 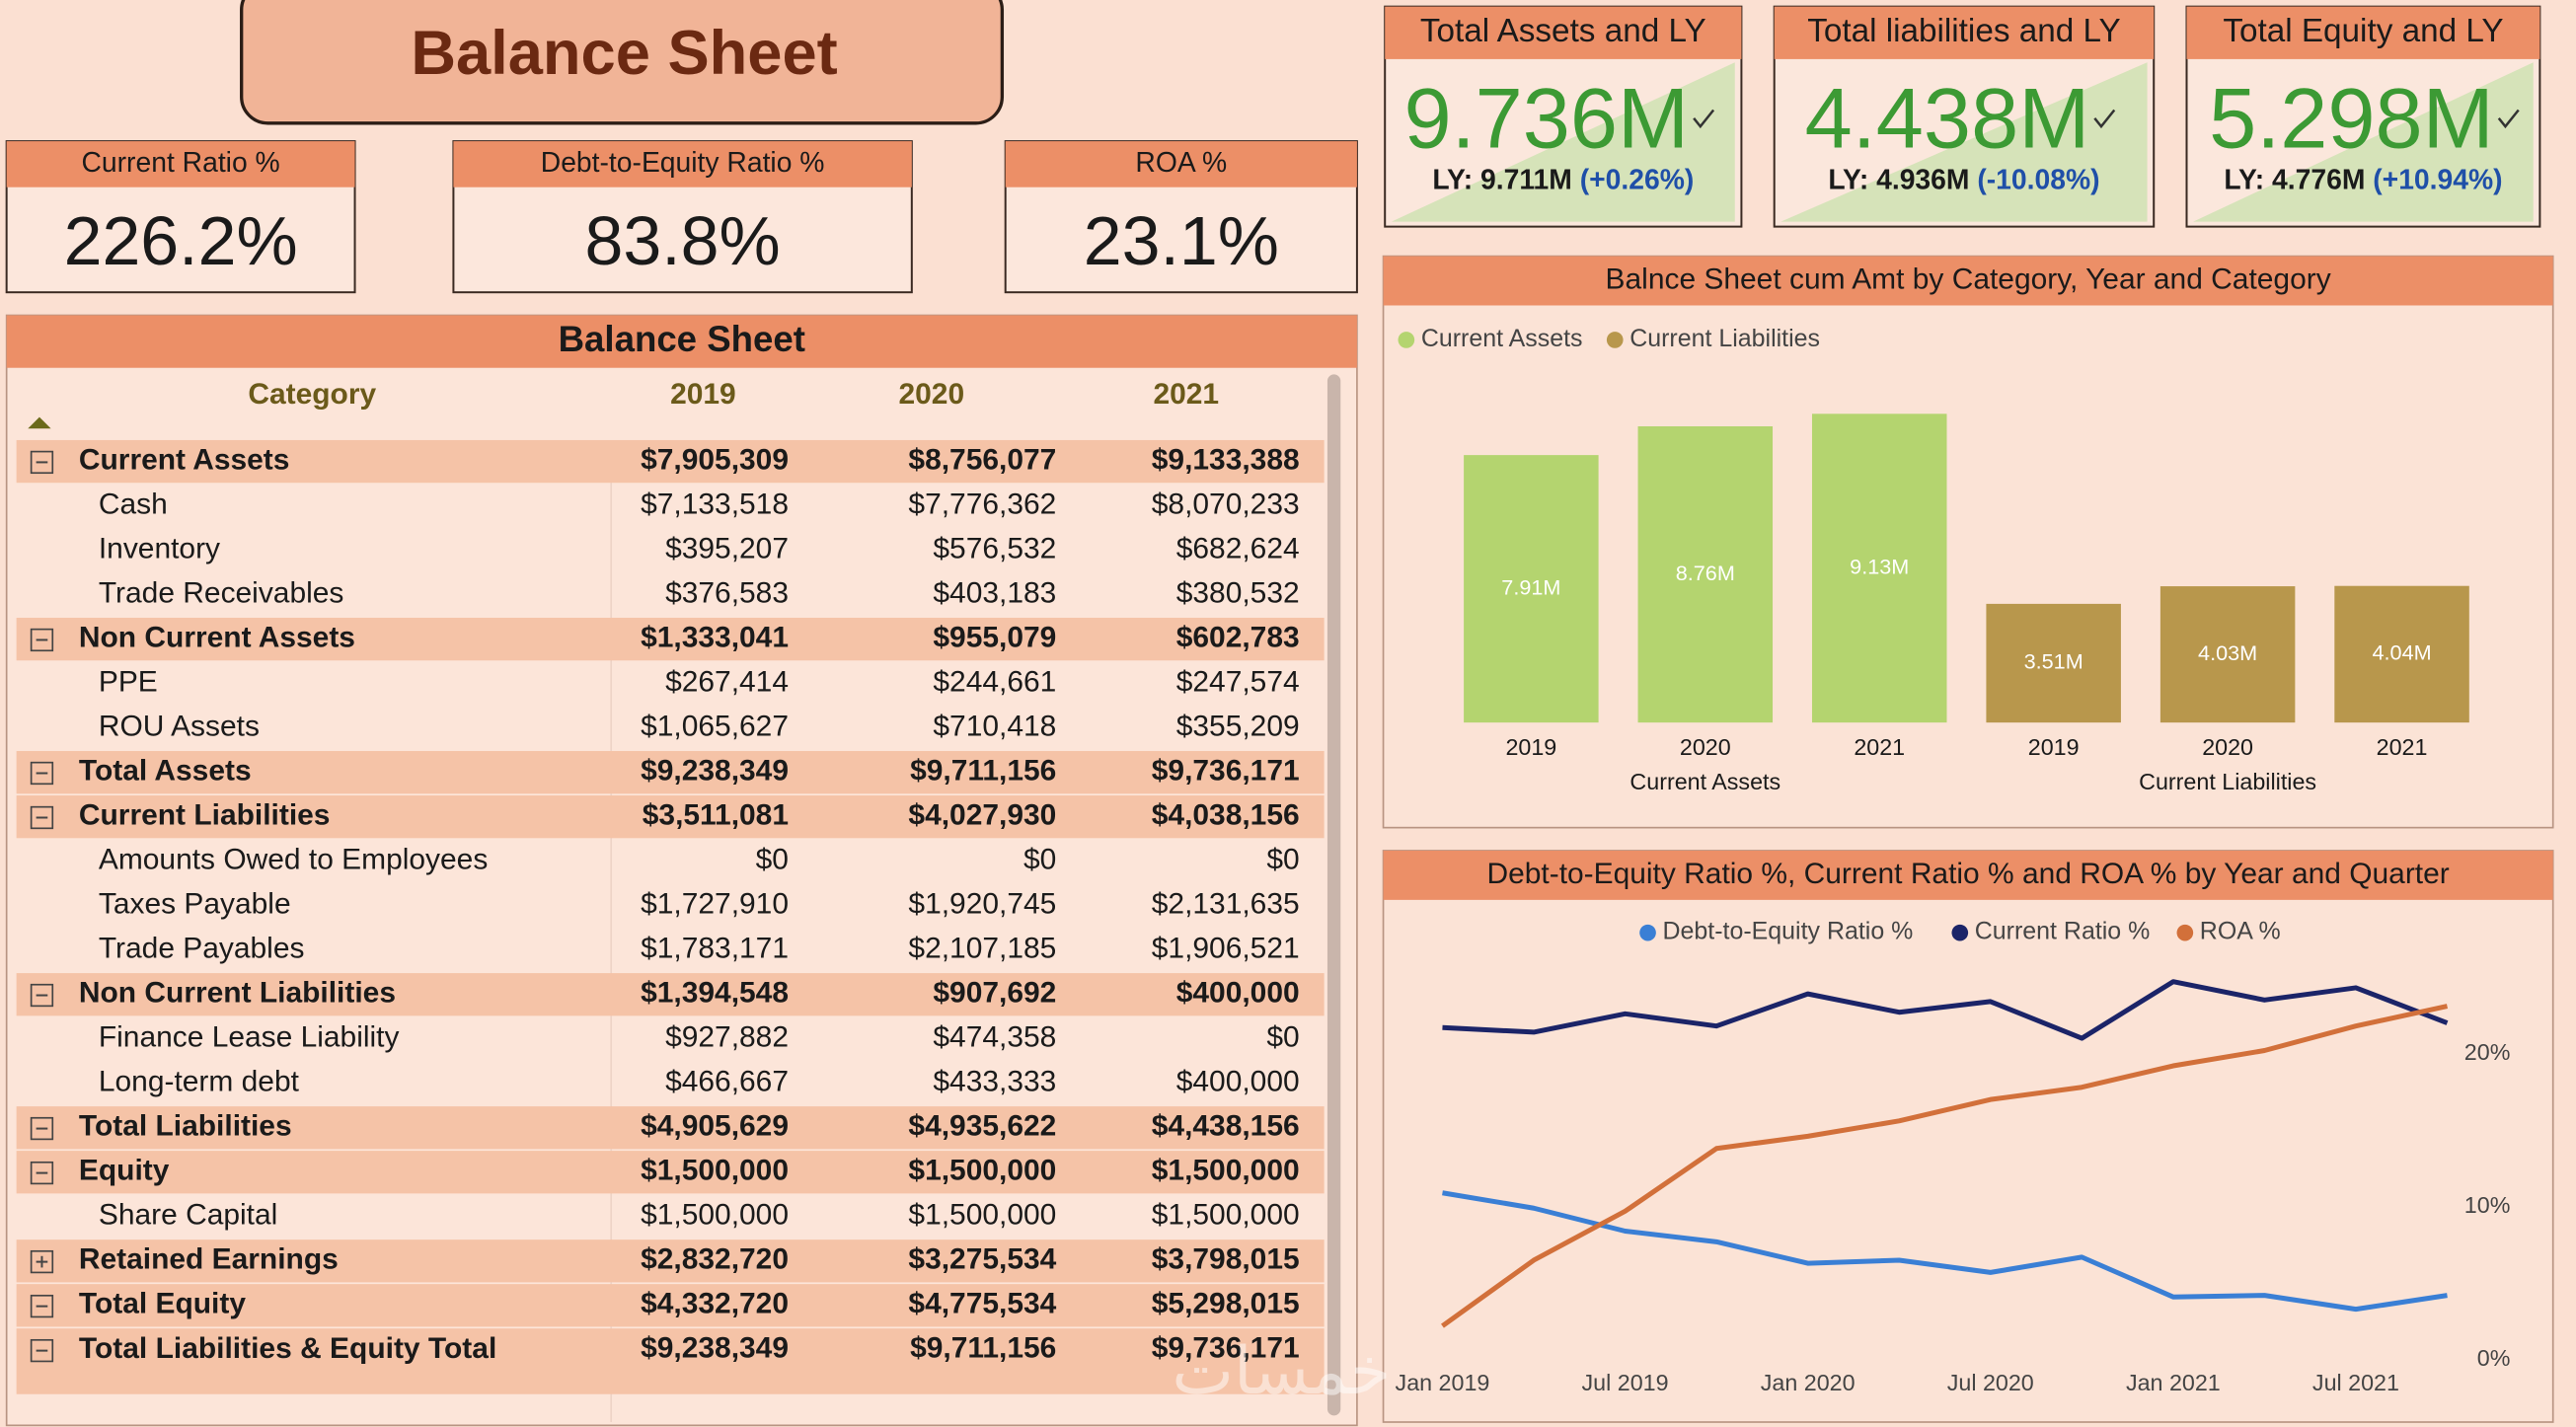 I want to click on cell: $3,798,015, so click(x=1226, y=1259).